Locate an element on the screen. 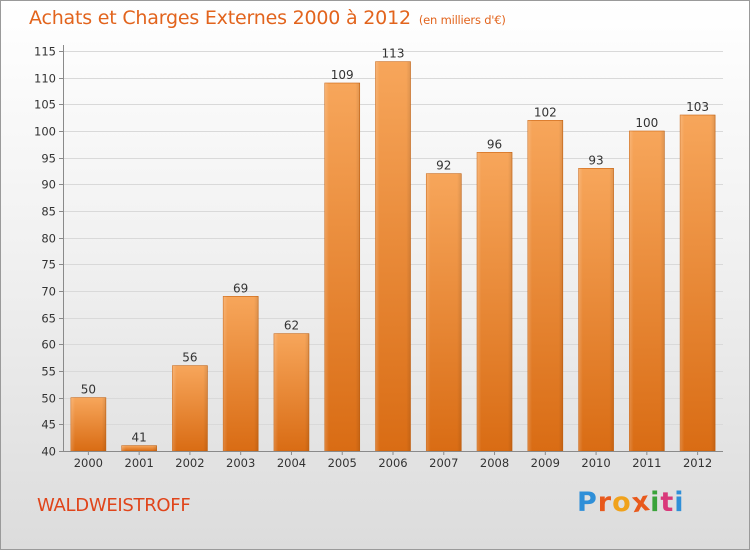 The width and height of the screenshot is (750, 550). x-tick-label: 2012 is located at coordinates (697, 463).